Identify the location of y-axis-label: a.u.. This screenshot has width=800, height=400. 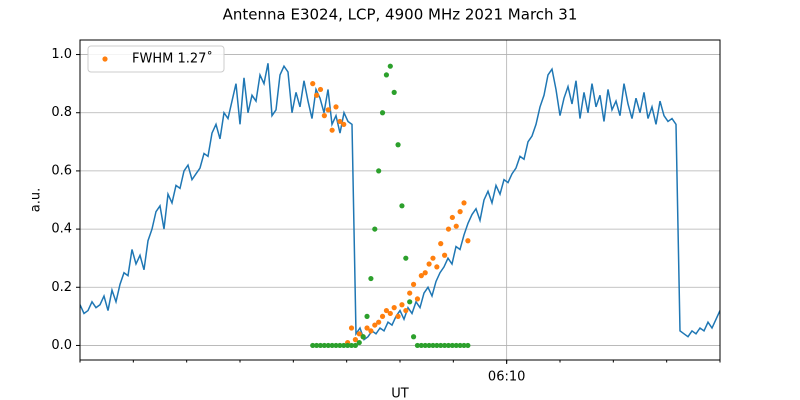
(36, 200).